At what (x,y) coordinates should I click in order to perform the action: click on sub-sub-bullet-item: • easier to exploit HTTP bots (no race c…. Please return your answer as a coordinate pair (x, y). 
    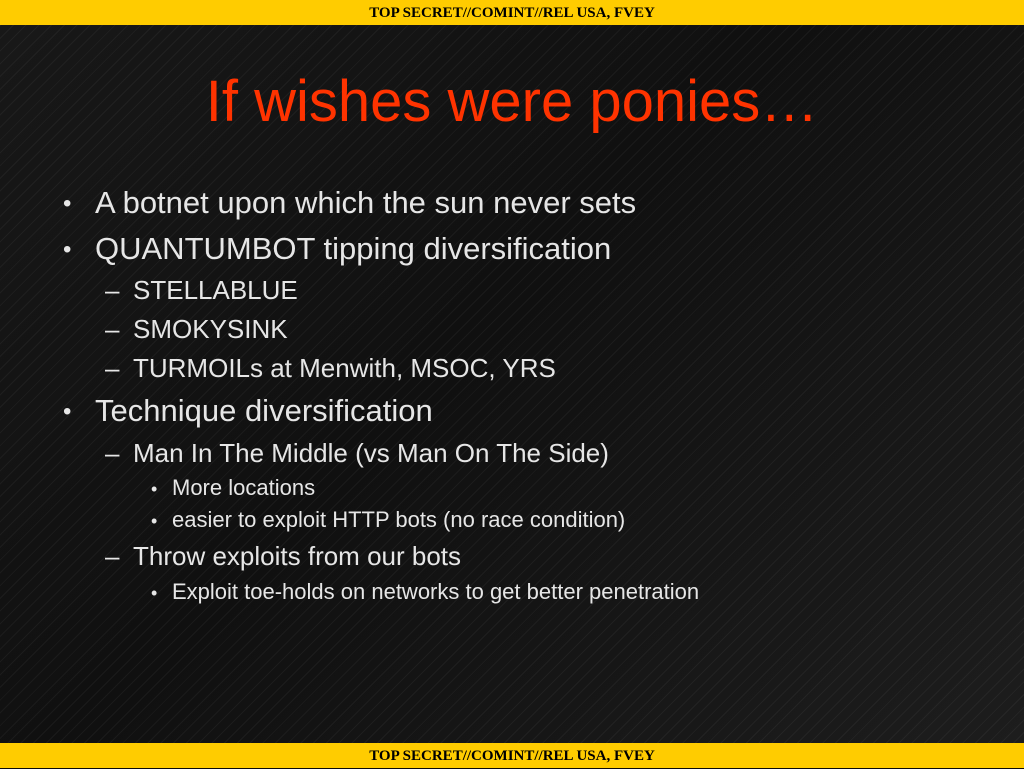
    Looking at the image, I should click on (388, 520).